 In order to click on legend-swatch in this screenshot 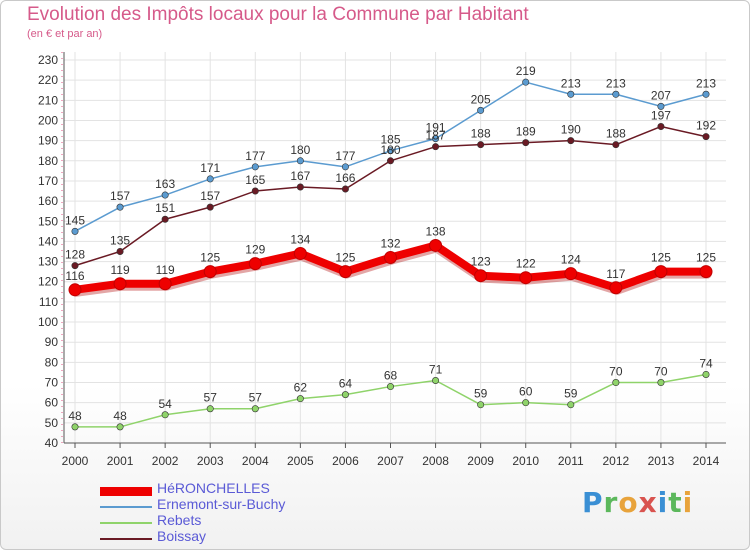, I will do `click(126, 507)`.